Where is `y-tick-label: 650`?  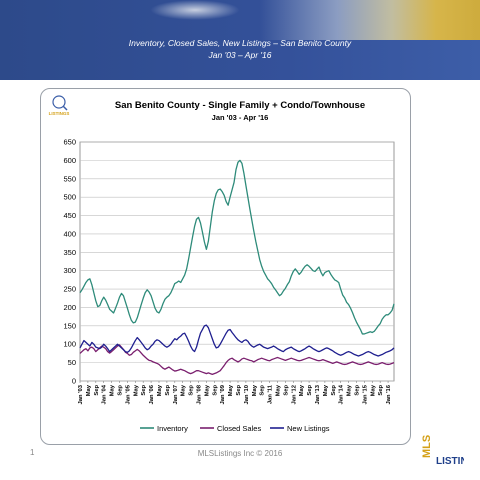 y-tick-label: 650 is located at coordinates (69, 142).